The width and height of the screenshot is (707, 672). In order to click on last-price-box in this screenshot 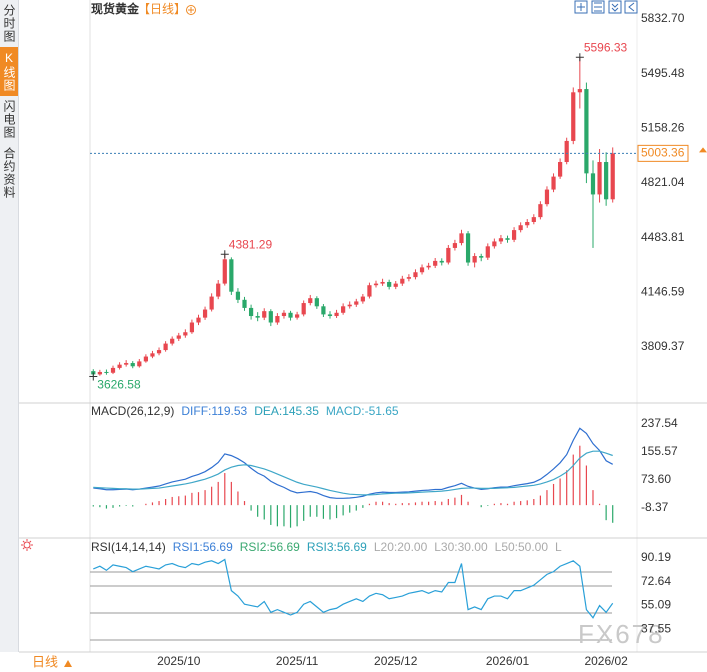, I will do `click(663, 153)`.